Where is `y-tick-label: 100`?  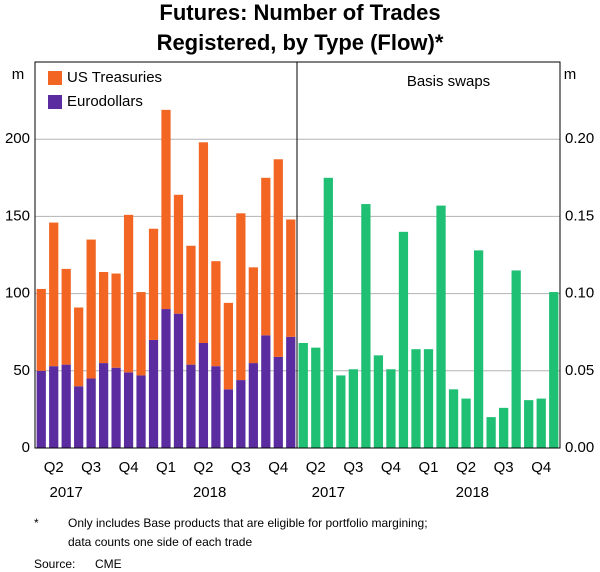 y-tick-label: 100 is located at coordinates (17, 293).